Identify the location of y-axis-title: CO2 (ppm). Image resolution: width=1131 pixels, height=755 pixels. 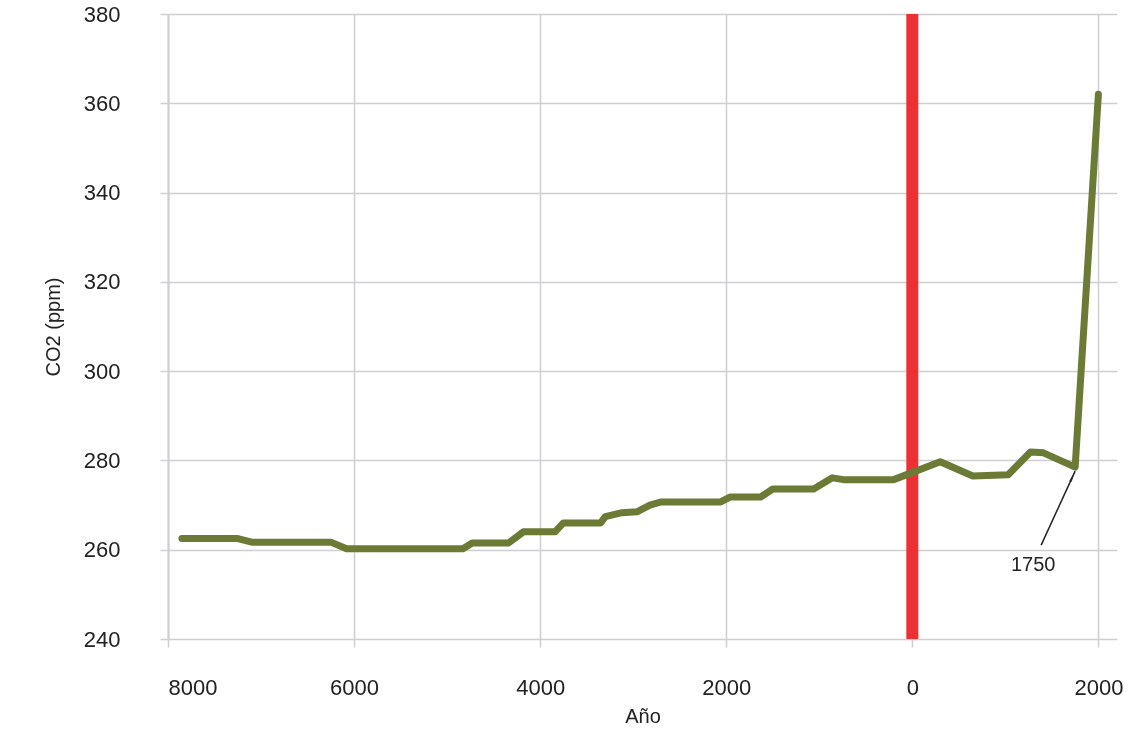
(52, 327).